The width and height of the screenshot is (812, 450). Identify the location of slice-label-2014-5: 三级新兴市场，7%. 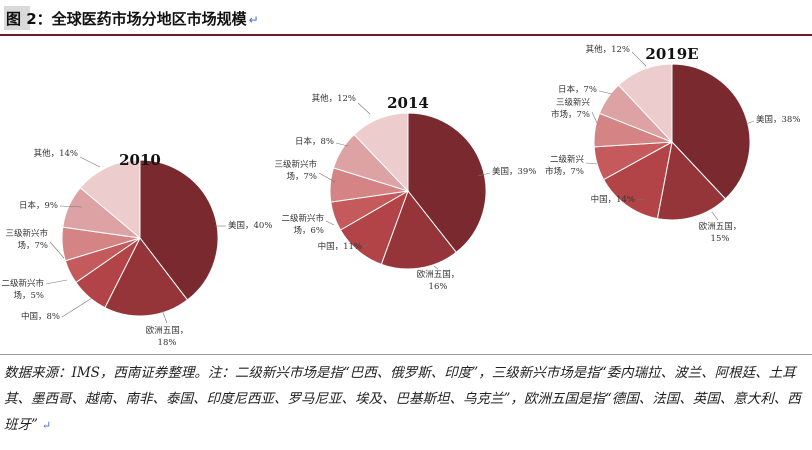
(295, 170).